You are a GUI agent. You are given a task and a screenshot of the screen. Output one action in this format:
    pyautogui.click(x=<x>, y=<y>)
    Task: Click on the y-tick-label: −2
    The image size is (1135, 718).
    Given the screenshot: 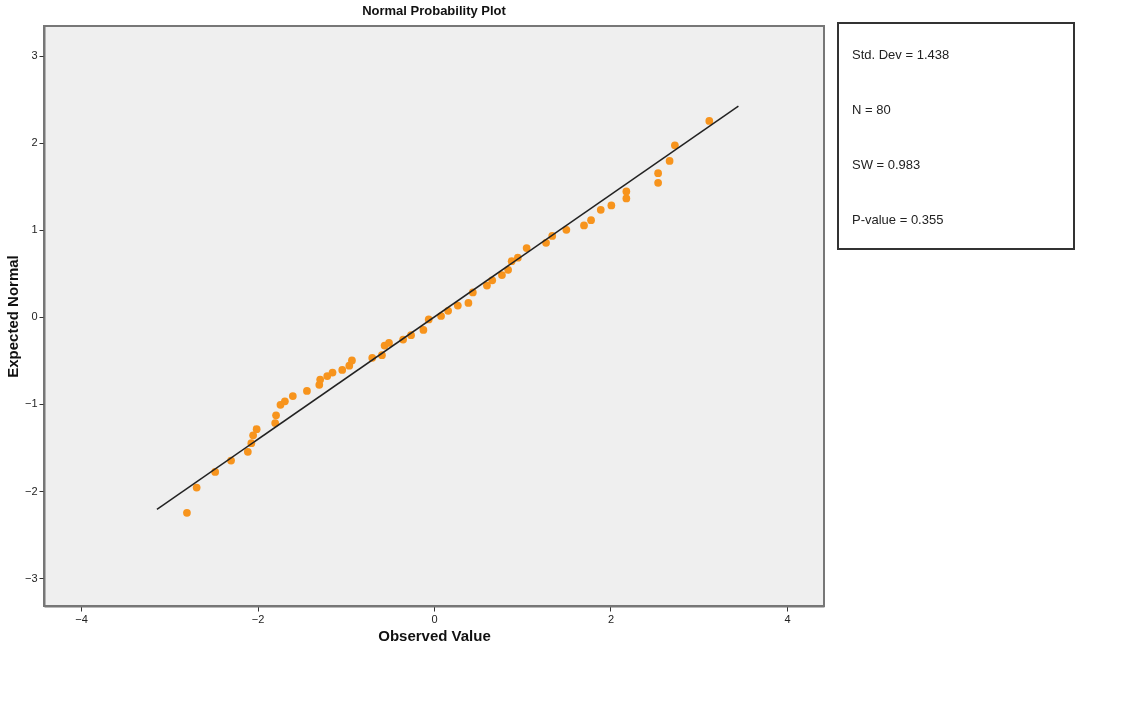 What is the action you would take?
    pyautogui.click(x=31, y=490)
    